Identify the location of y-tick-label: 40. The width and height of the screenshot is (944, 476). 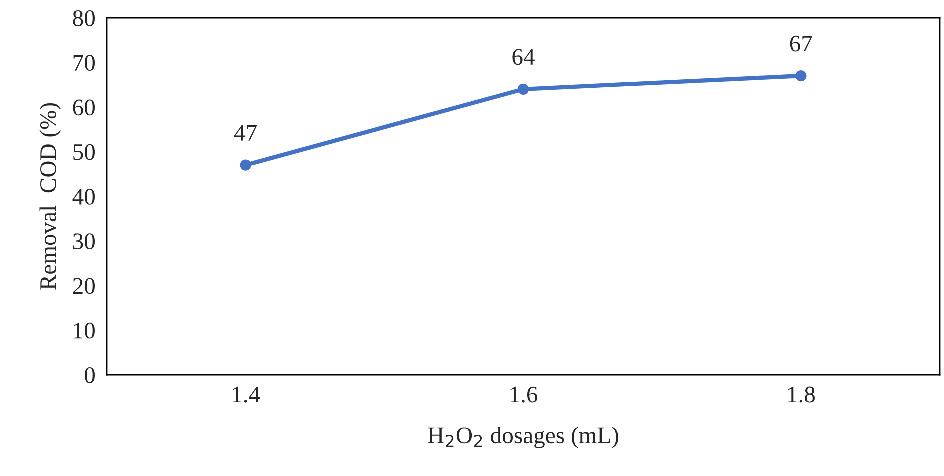
(83, 196).